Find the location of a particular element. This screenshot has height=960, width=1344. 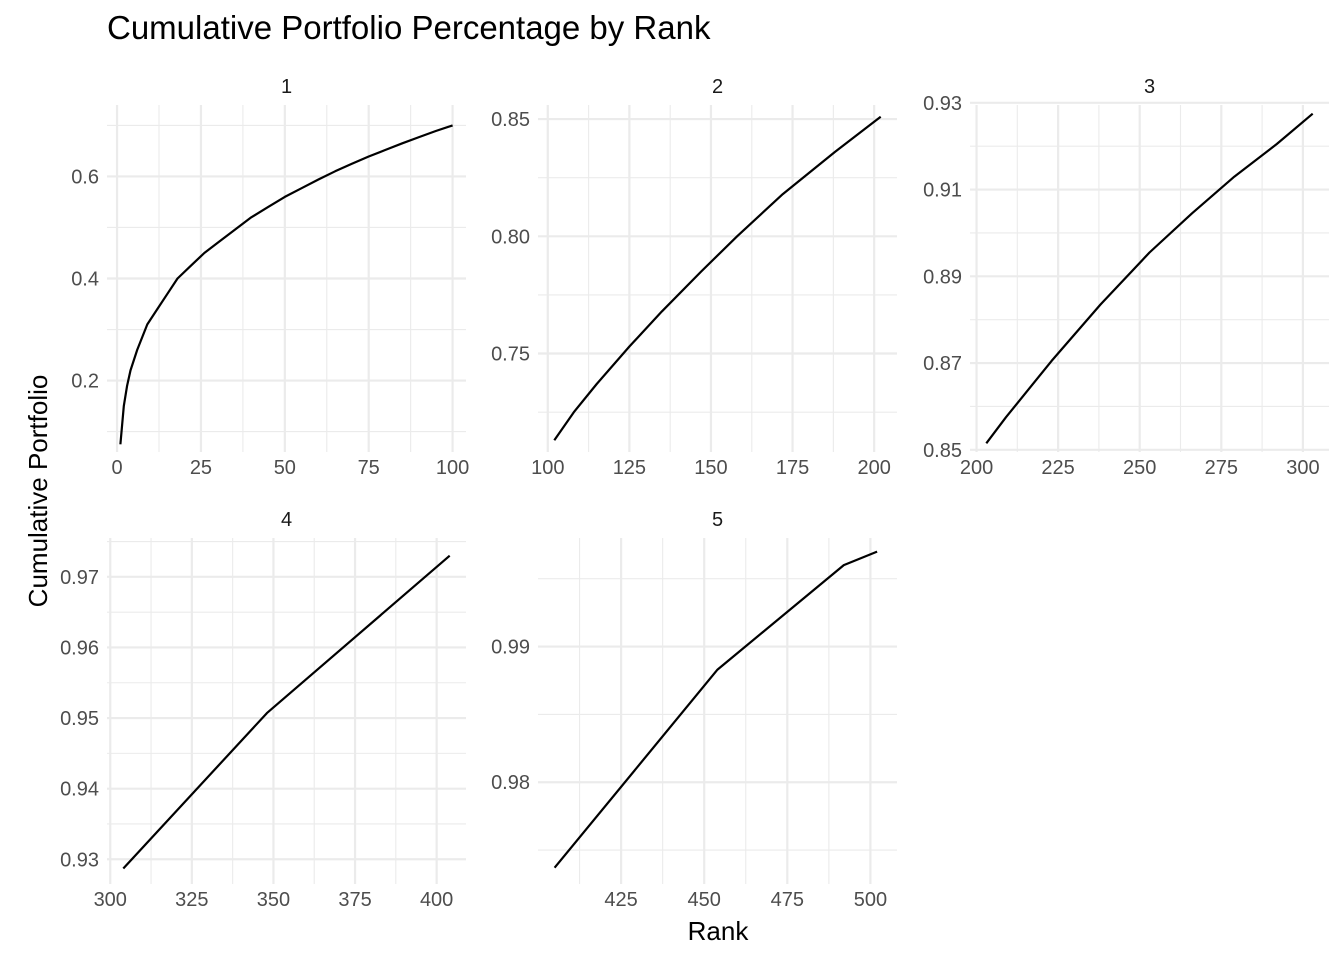

x-tick-label: 50 is located at coordinates (285, 468).